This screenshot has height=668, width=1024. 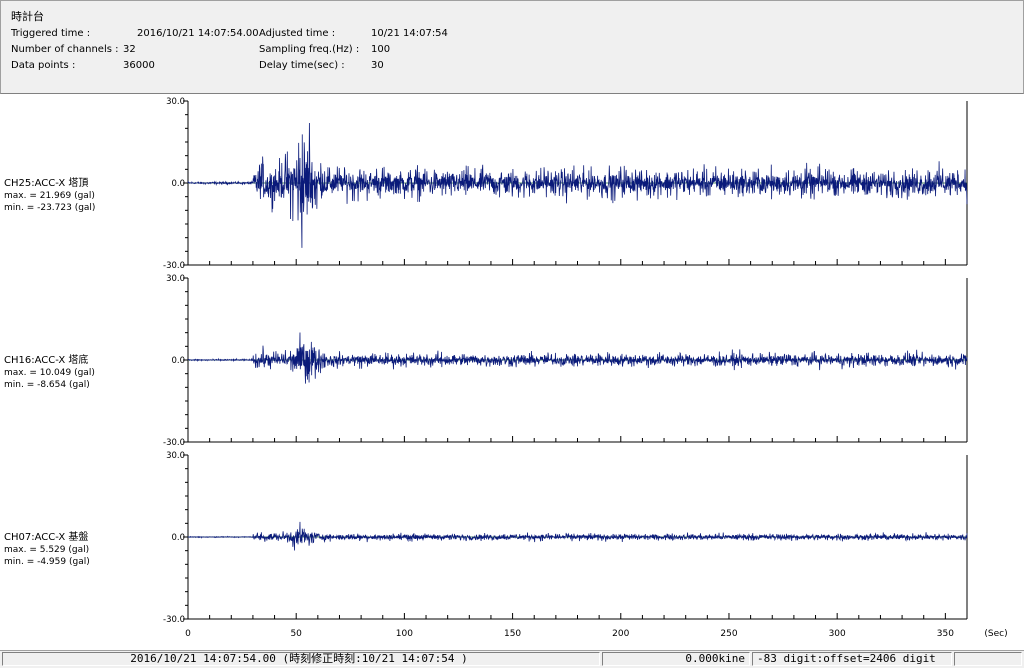 I want to click on adjusted-time-value: 10/21 14:07:54, so click(x=409, y=33).